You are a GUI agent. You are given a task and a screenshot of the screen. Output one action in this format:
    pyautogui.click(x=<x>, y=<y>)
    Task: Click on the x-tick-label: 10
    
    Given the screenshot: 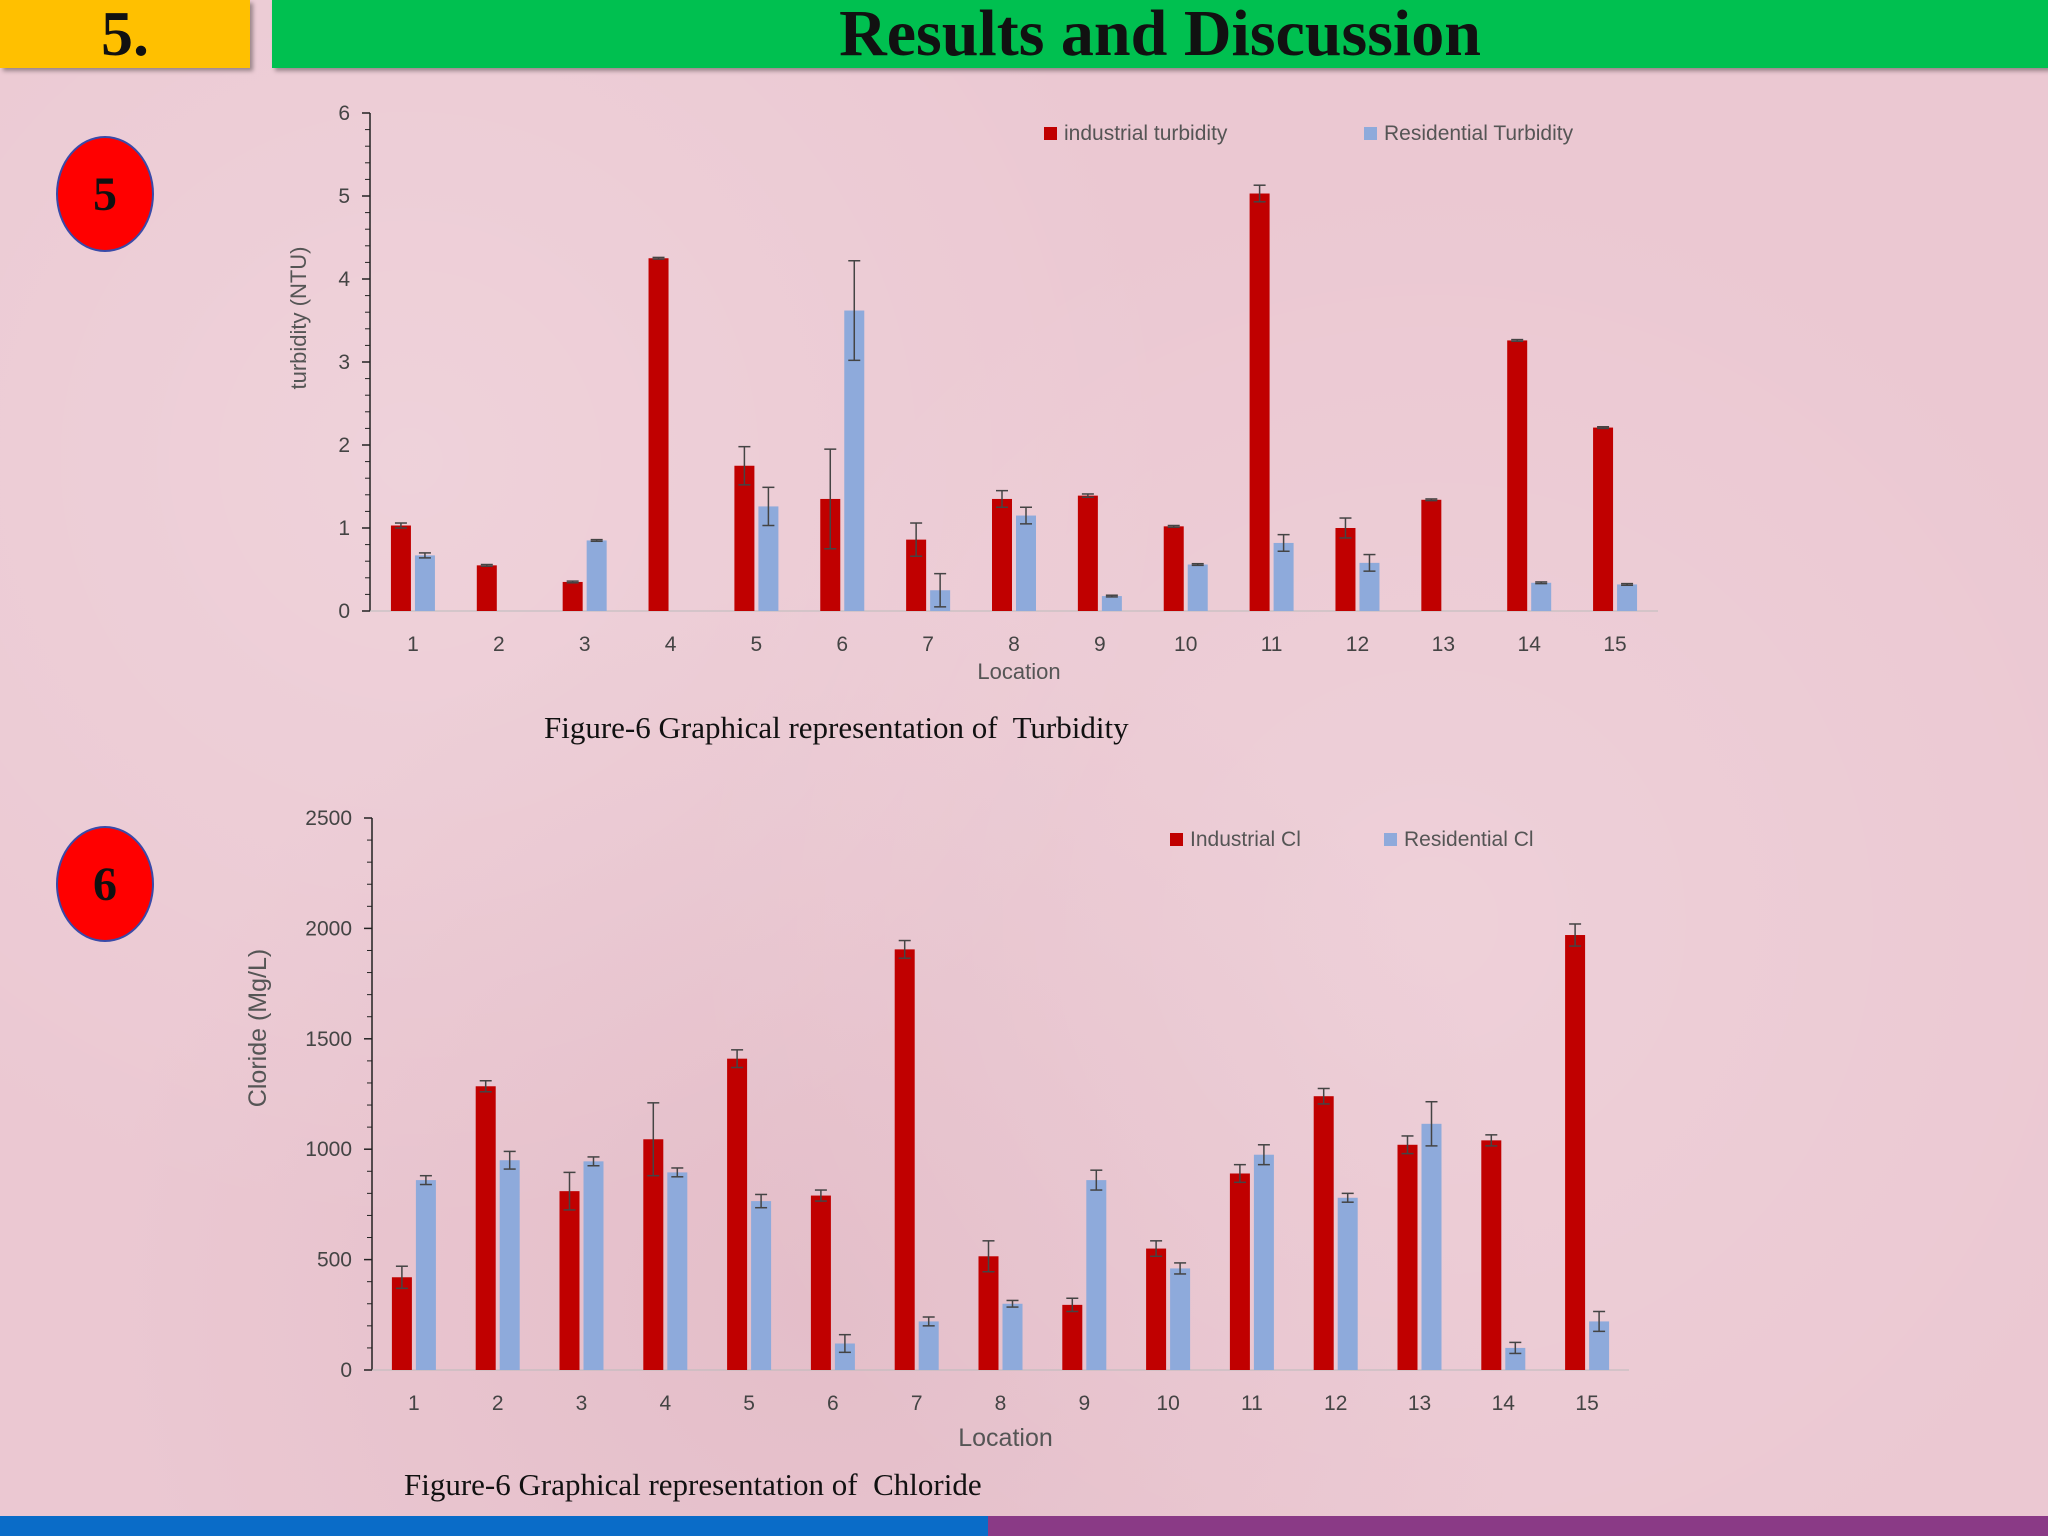 What is the action you would take?
    pyautogui.click(x=1185, y=644)
    